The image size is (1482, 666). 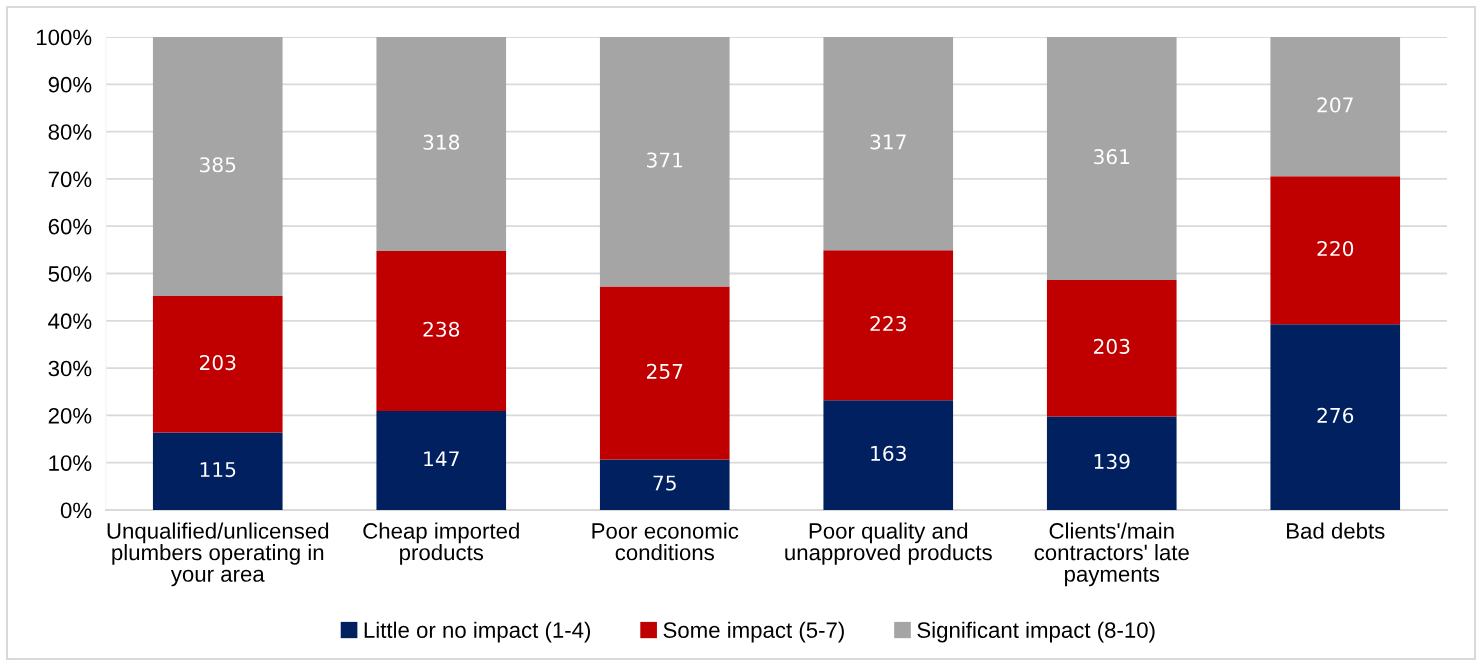 What do you see at coordinates (477, 632) in the screenshot?
I see `legend-label: Little or no impact (1-4)` at bounding box center [477, 632].